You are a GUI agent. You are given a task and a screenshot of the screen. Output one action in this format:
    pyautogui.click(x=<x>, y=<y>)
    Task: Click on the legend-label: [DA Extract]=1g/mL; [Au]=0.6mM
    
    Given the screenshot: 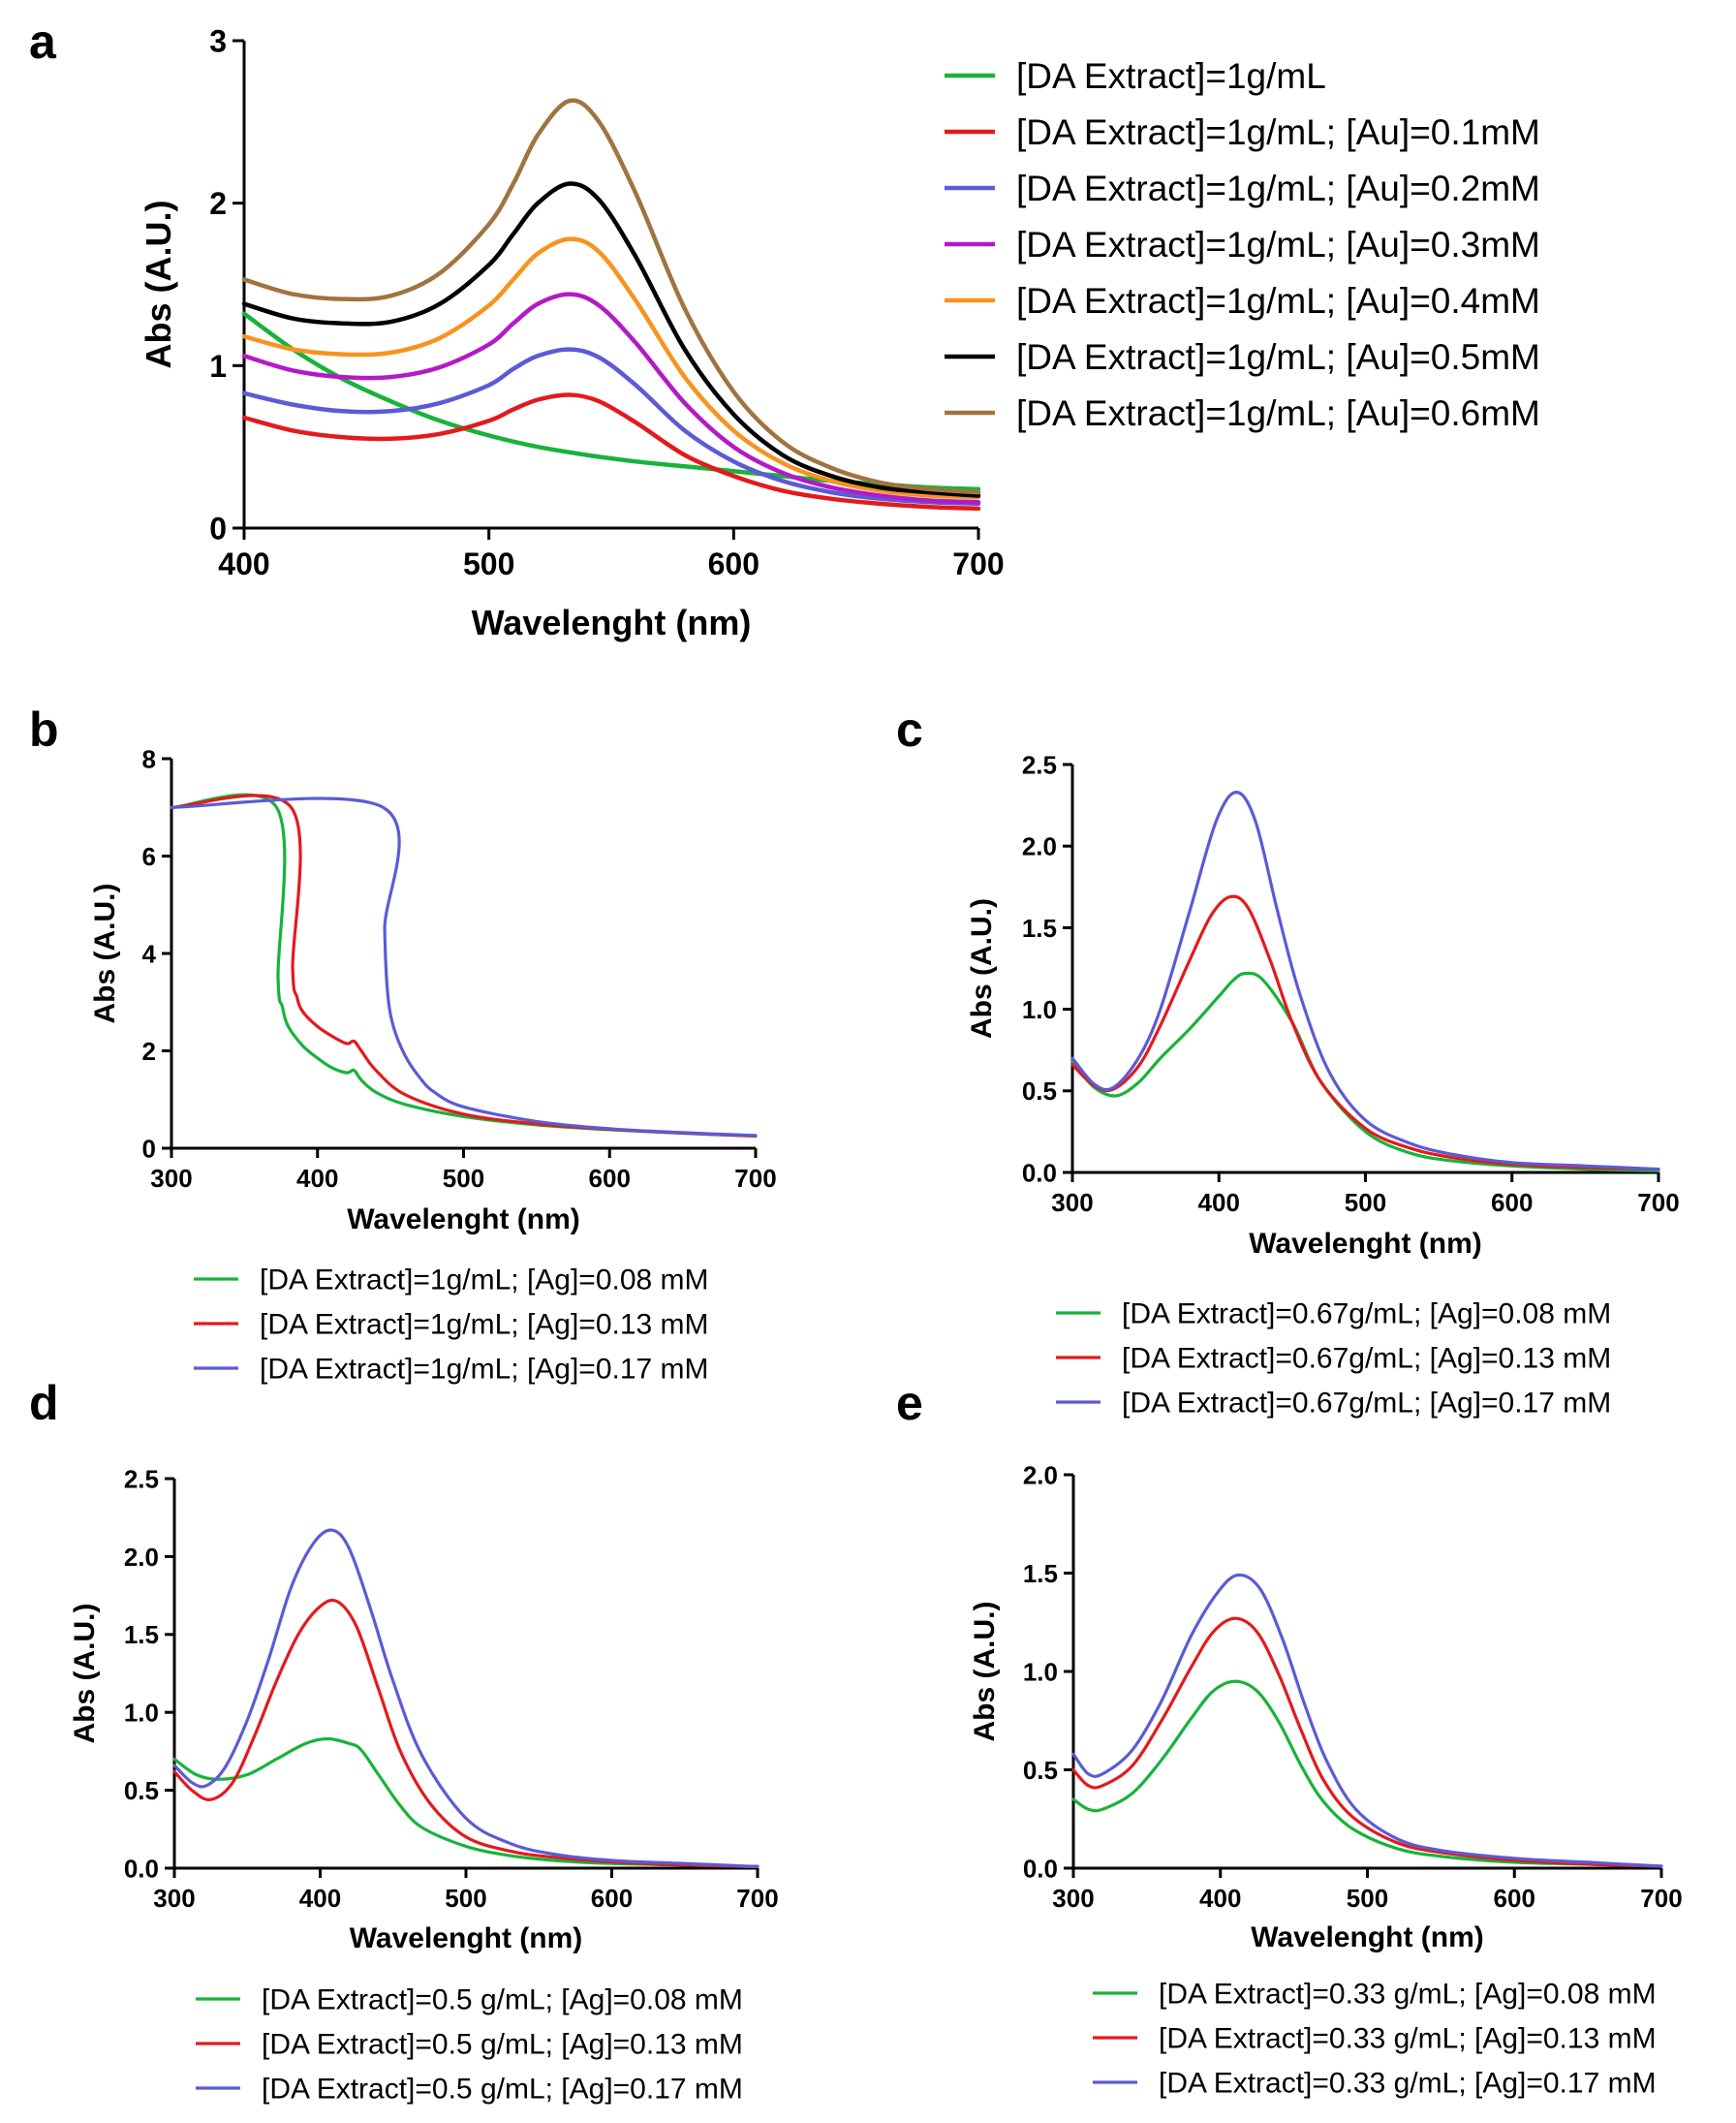 What is the action you would take?
    pyautogui.click(x=1278, y=413)
    